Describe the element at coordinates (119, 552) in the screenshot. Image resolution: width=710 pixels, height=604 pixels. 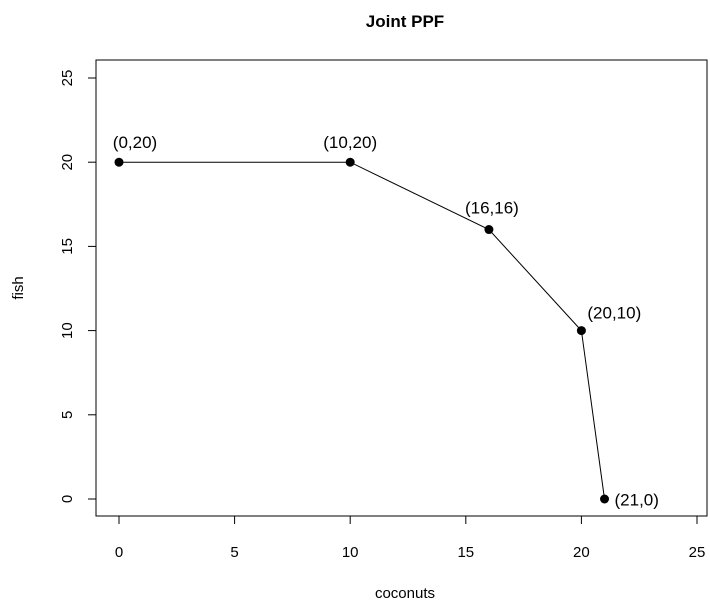
I see `x-tick-label: 0` at that location.